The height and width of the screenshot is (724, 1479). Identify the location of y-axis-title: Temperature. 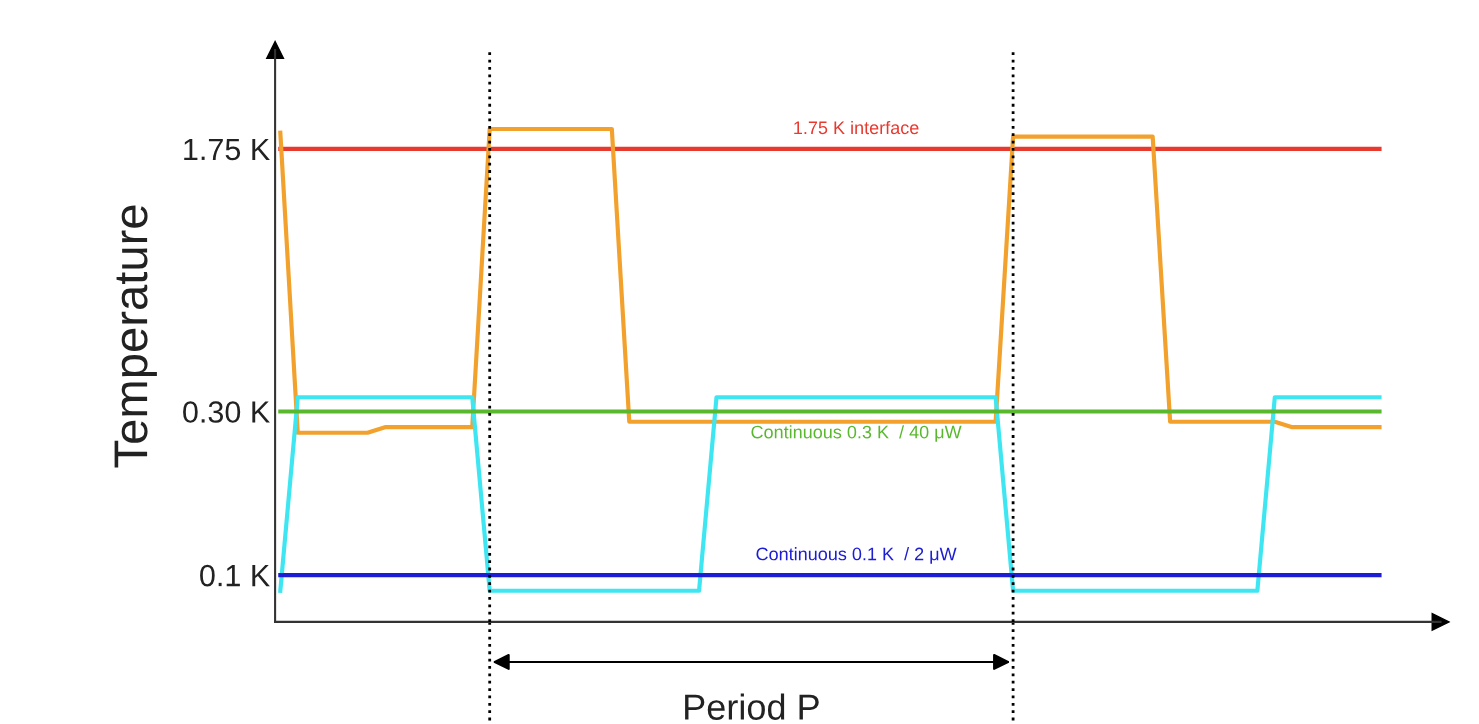
(135, 336).